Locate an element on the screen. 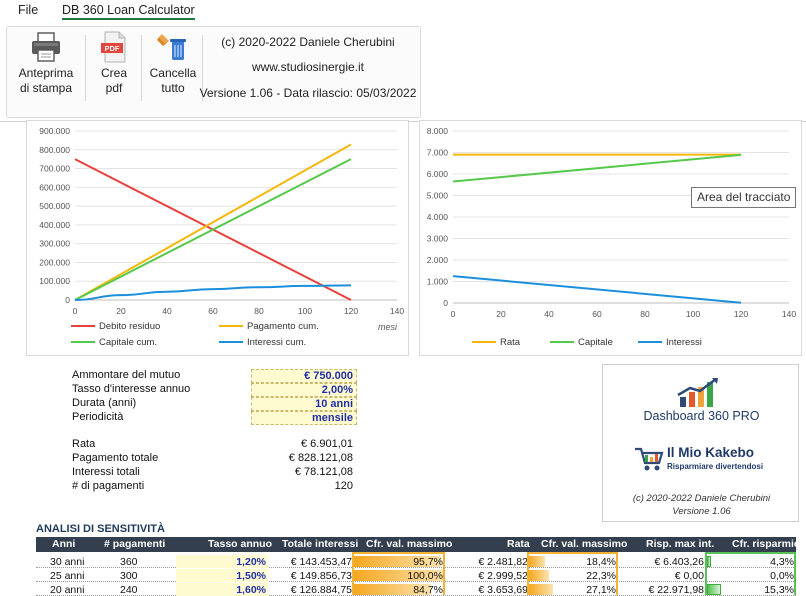 Image resolution: width=806 pixels, height=596 pixels. col-anni: Anni is located at coordinates (64, 544).